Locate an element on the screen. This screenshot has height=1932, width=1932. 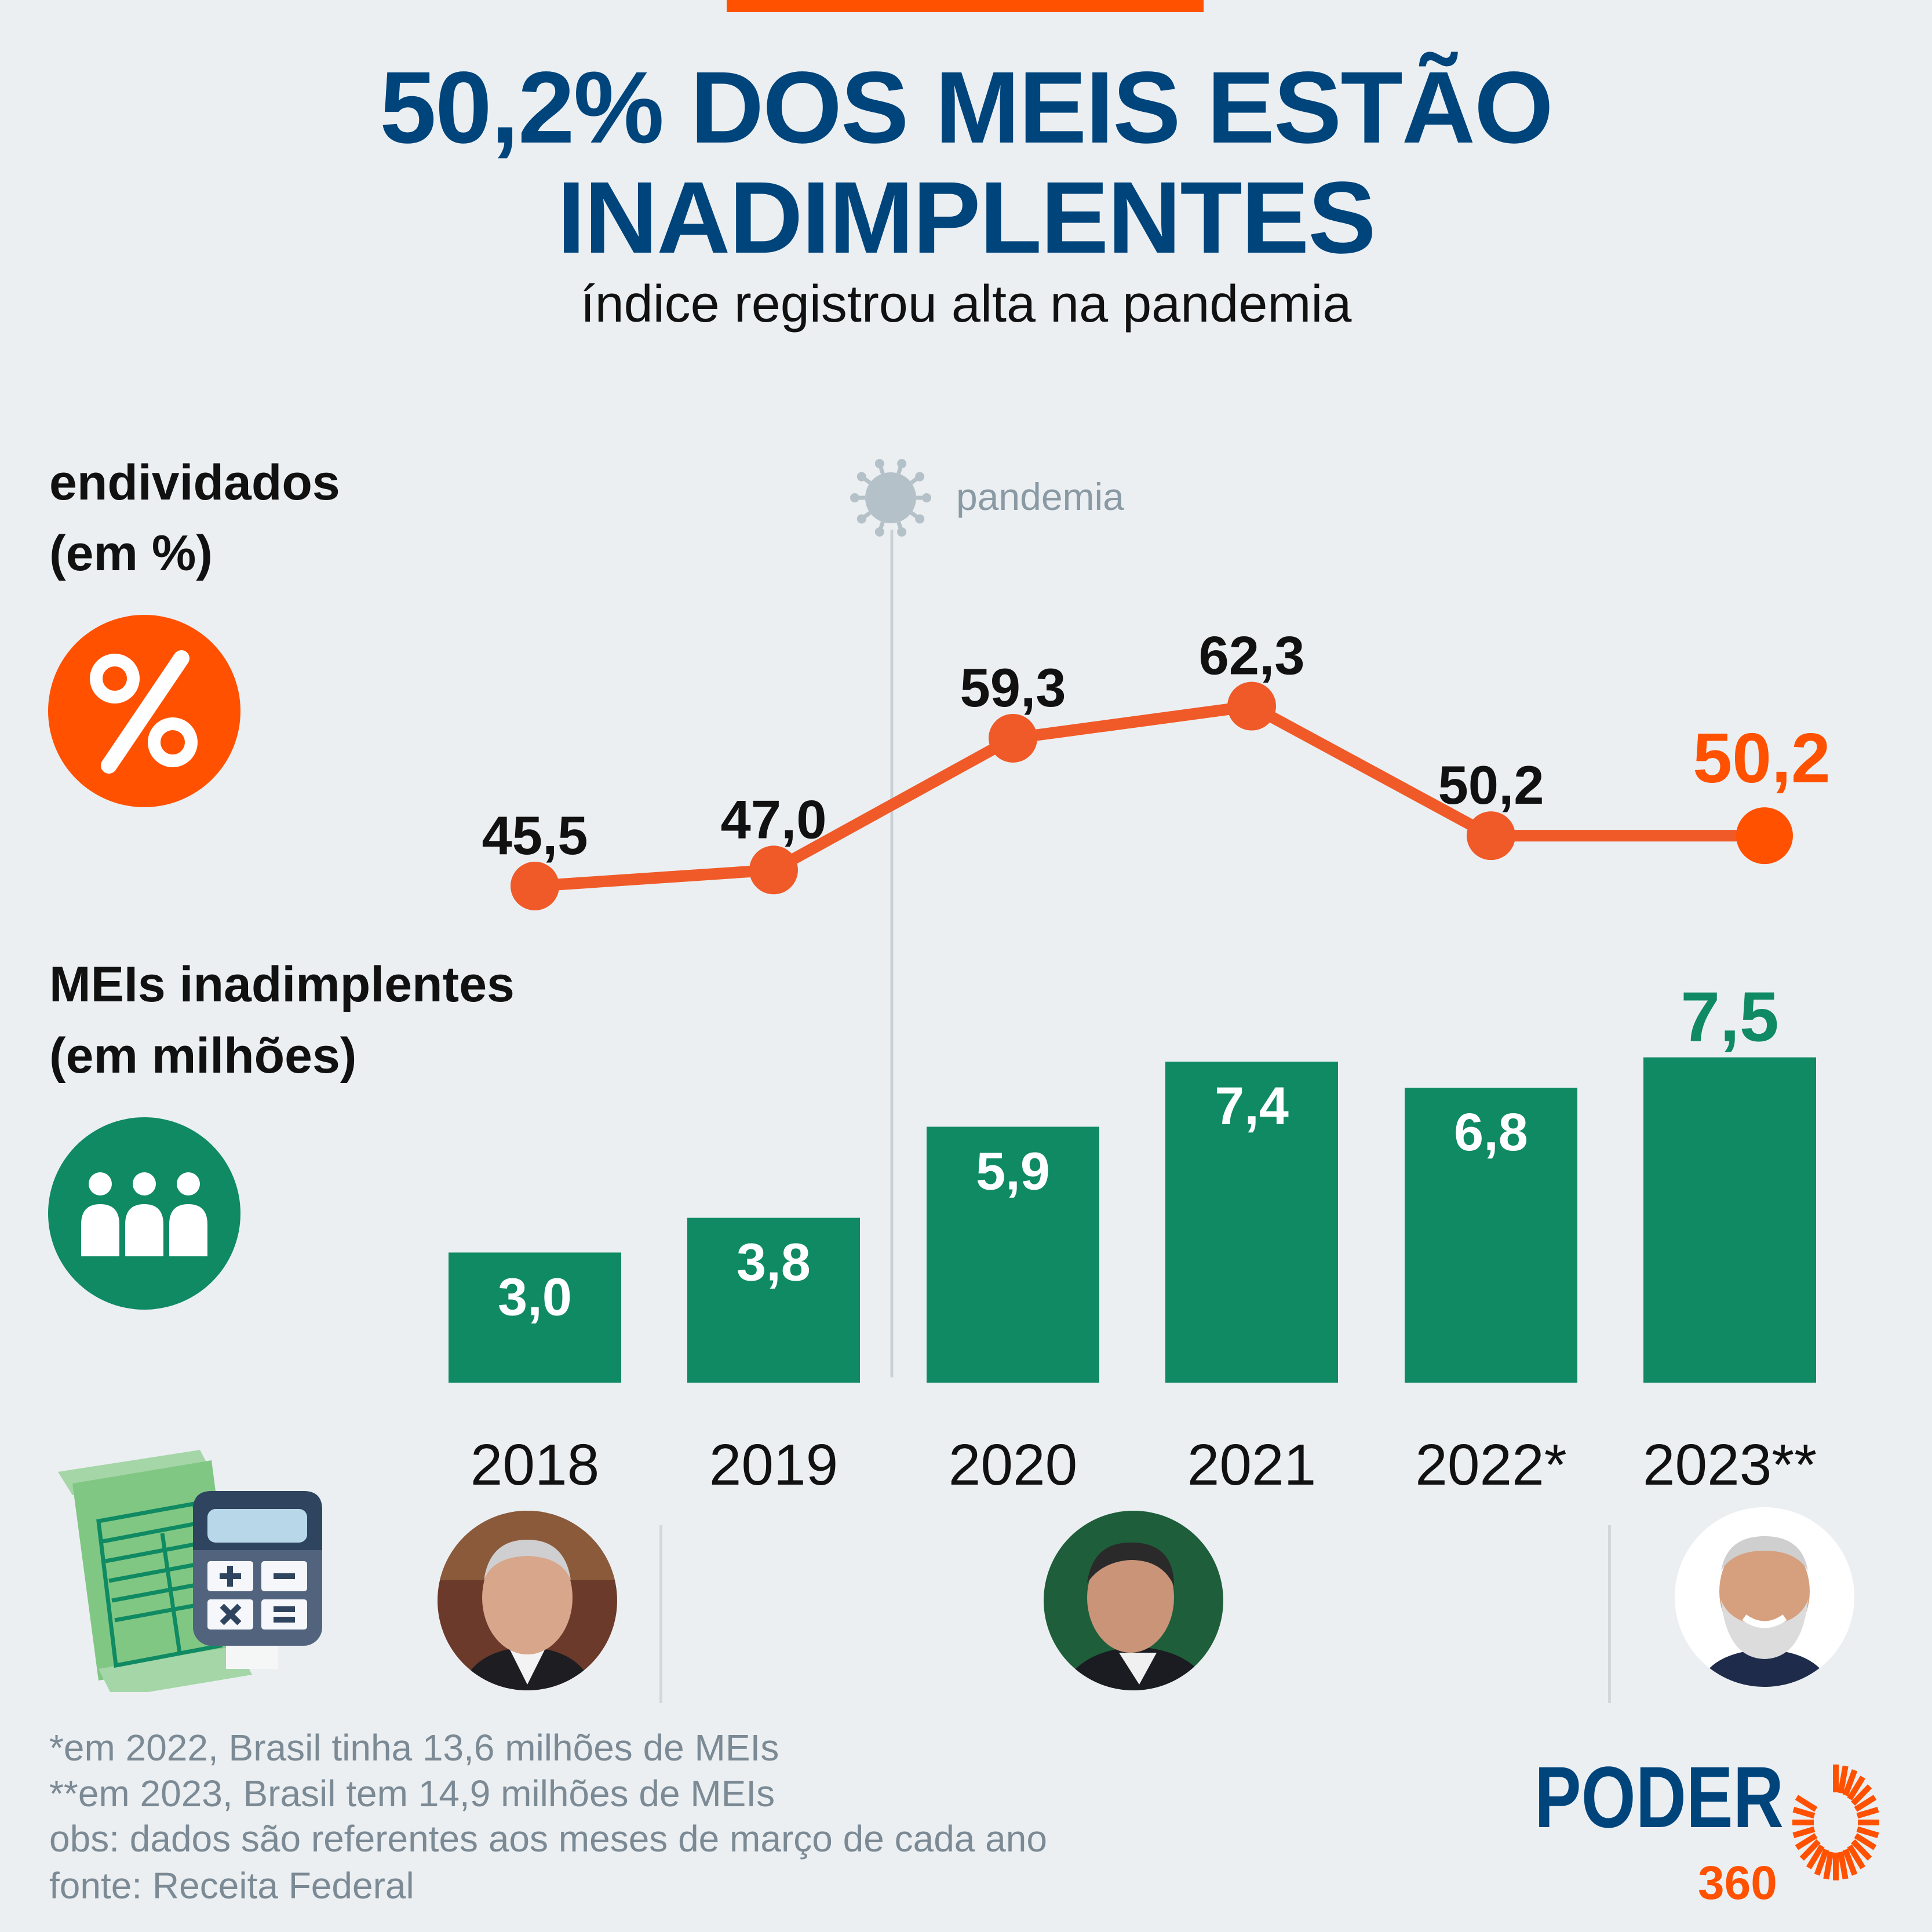
year-label: 2021 is located at coordinates (1251, 1465).